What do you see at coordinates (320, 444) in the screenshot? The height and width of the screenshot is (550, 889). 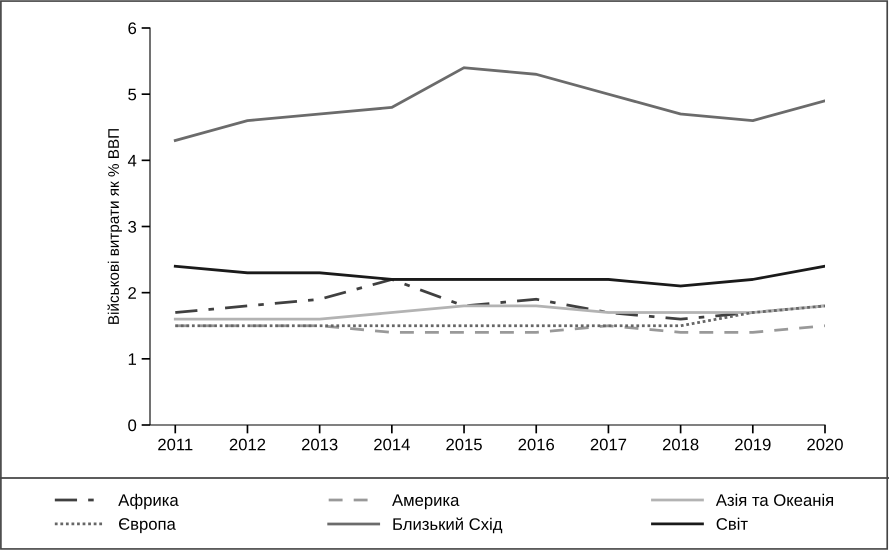 I see `x-tick-label: 2013` at bounding box center [320, 444].